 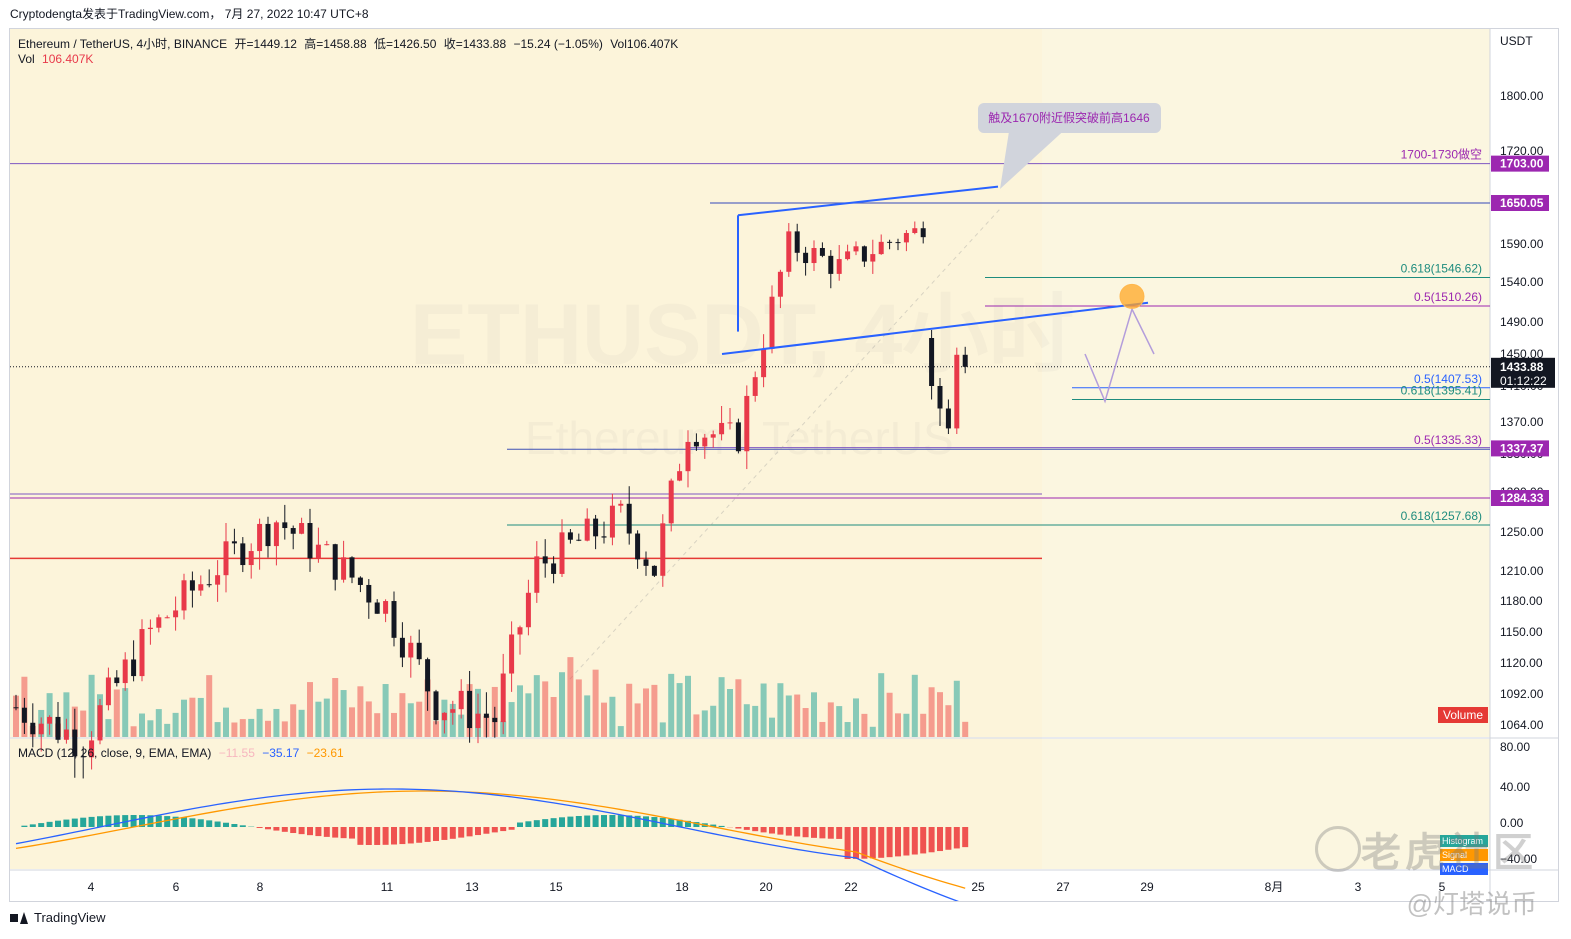 I want to click on footer-brand: TradingView, so click(x=58, y=917).